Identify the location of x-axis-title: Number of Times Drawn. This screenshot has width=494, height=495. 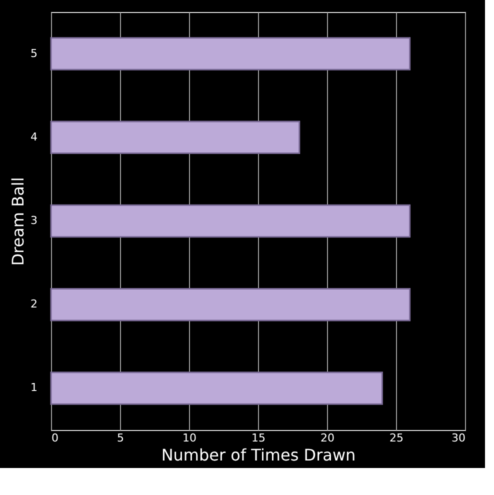
(258, 455).